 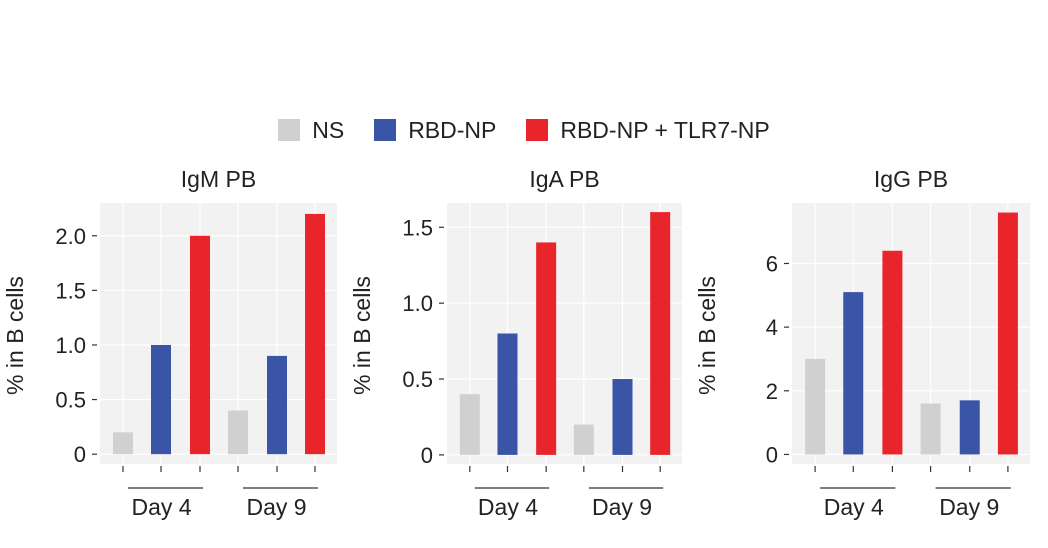 I want to click on legend-item-rbd-np-tlr7-np: RBD-NP + TLR7-NP, so click(x=648, y=130).